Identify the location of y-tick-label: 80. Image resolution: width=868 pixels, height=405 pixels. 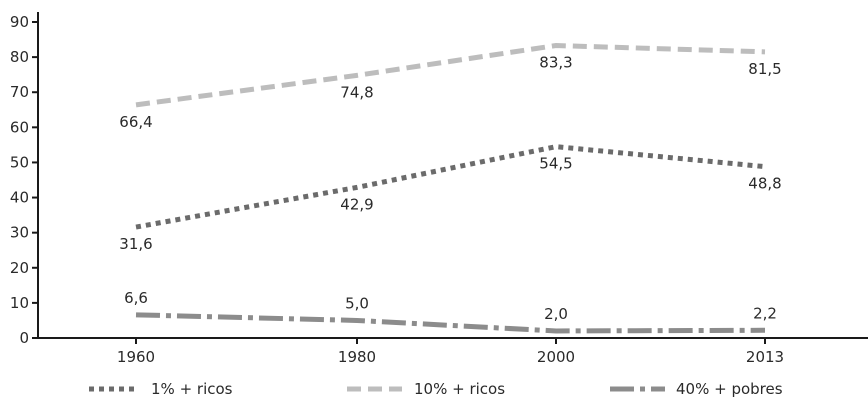
(19, 57).